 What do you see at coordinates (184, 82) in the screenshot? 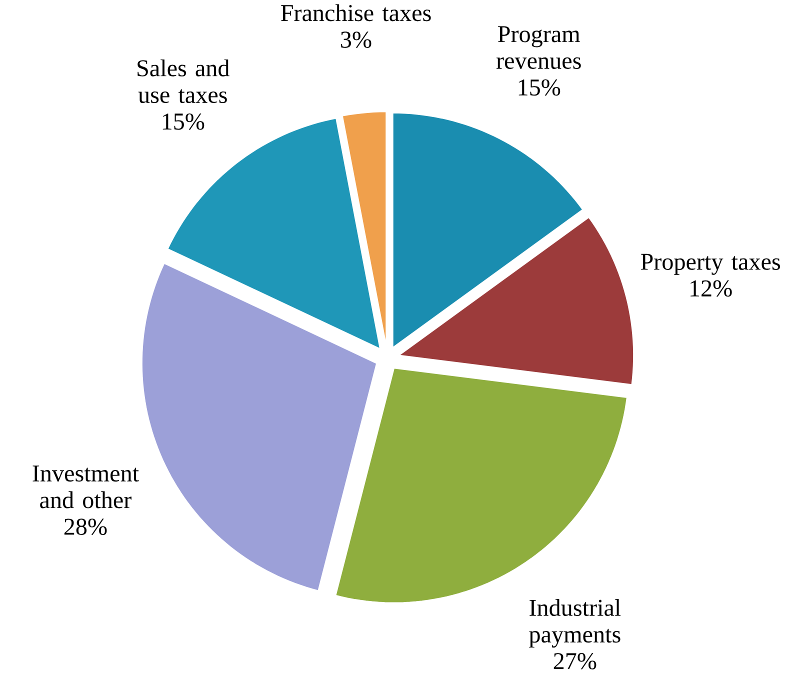
I see `slice-label: Sales and use taxes` at bounding box center [184, 82].